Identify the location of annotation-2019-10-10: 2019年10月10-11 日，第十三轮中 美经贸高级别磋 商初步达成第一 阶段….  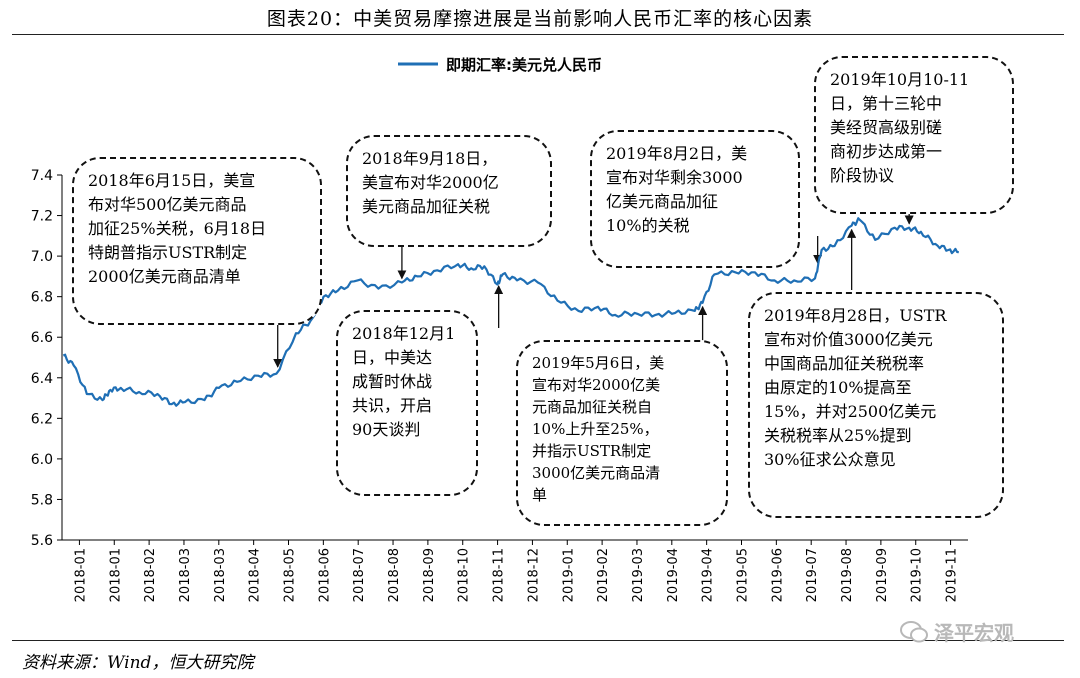
(914, 135).